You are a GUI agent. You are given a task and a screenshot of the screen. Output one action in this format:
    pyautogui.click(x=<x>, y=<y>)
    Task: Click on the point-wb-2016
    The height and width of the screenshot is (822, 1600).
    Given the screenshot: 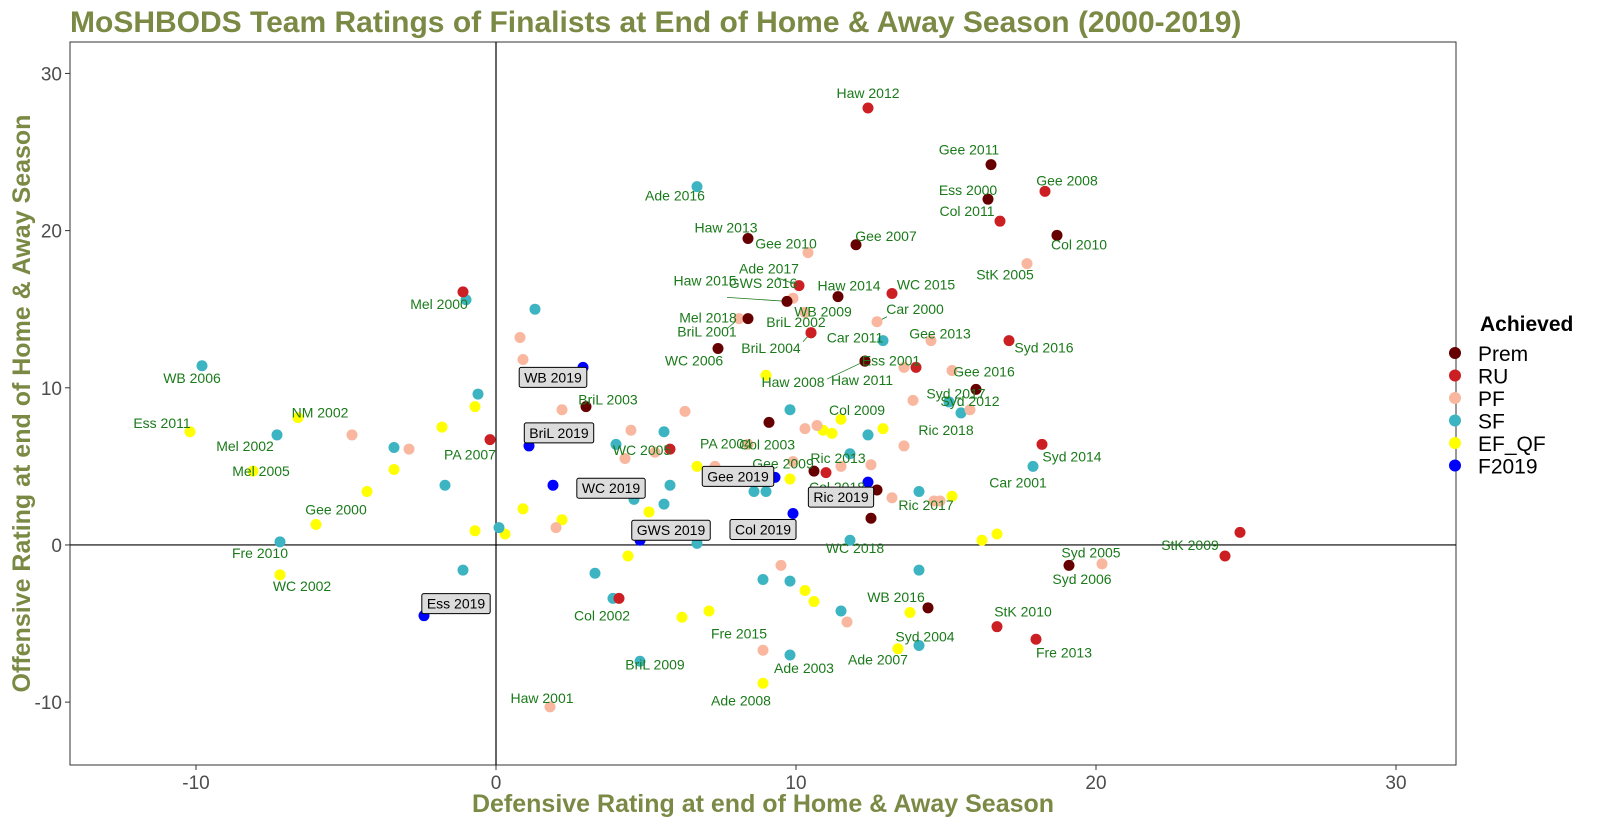 What is the action you would take?
    pyautogui.click(x=928, y=608)
    